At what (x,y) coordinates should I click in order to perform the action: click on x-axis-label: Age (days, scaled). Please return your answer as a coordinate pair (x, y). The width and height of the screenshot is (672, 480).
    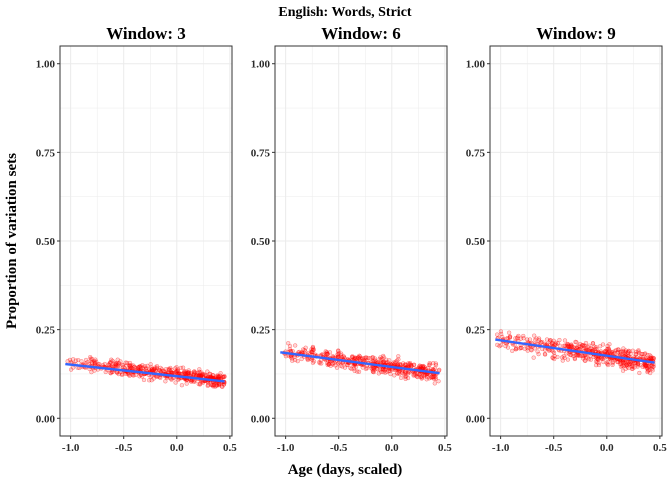
    Looking at the image, I should click on (345, 470).